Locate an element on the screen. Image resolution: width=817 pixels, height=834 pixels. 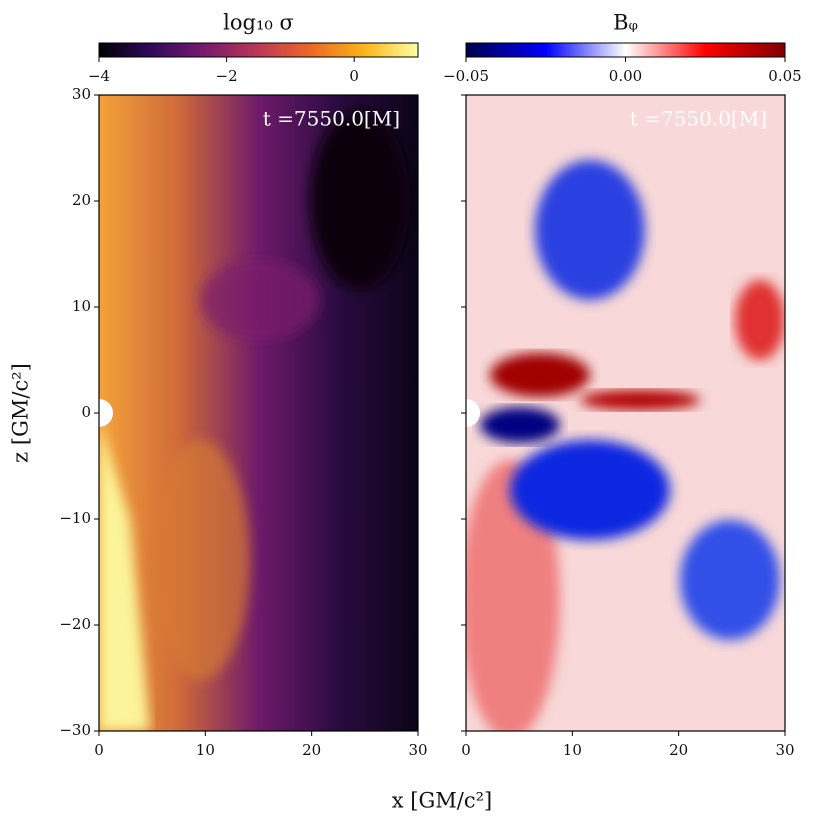
y-tick-label: −30 is located at coordinates (75, 730).